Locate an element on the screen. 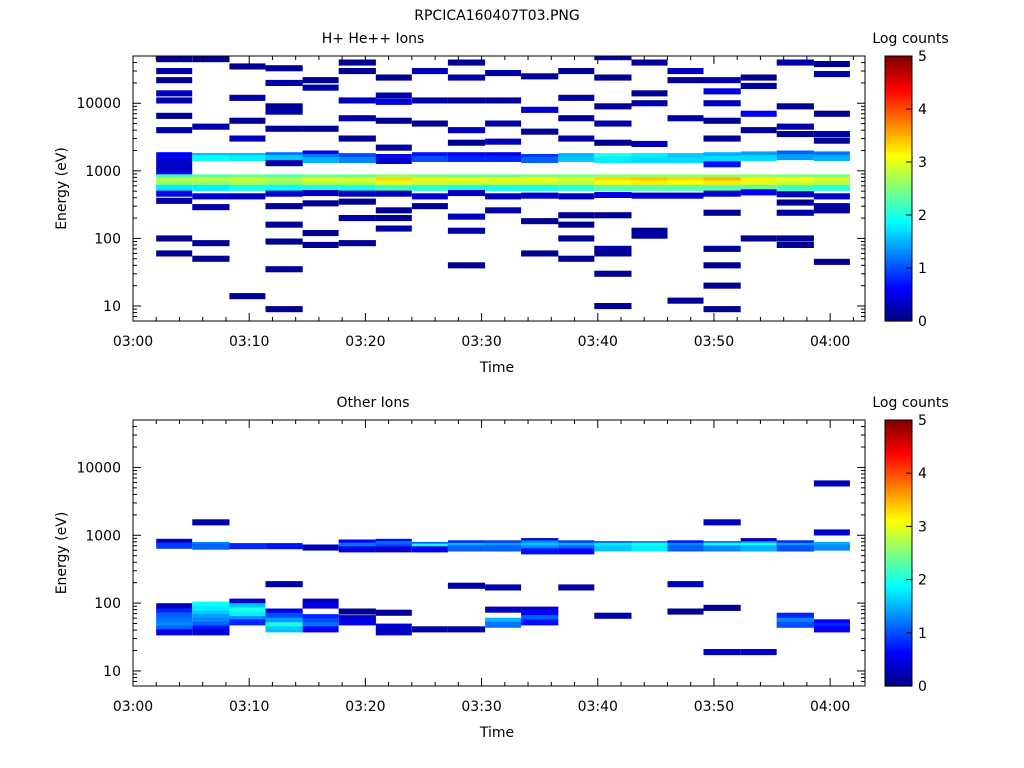 The height and width of the screenshot is (768, 1024). x-tick-label: 03:30 is located at coordinates (481, 707).